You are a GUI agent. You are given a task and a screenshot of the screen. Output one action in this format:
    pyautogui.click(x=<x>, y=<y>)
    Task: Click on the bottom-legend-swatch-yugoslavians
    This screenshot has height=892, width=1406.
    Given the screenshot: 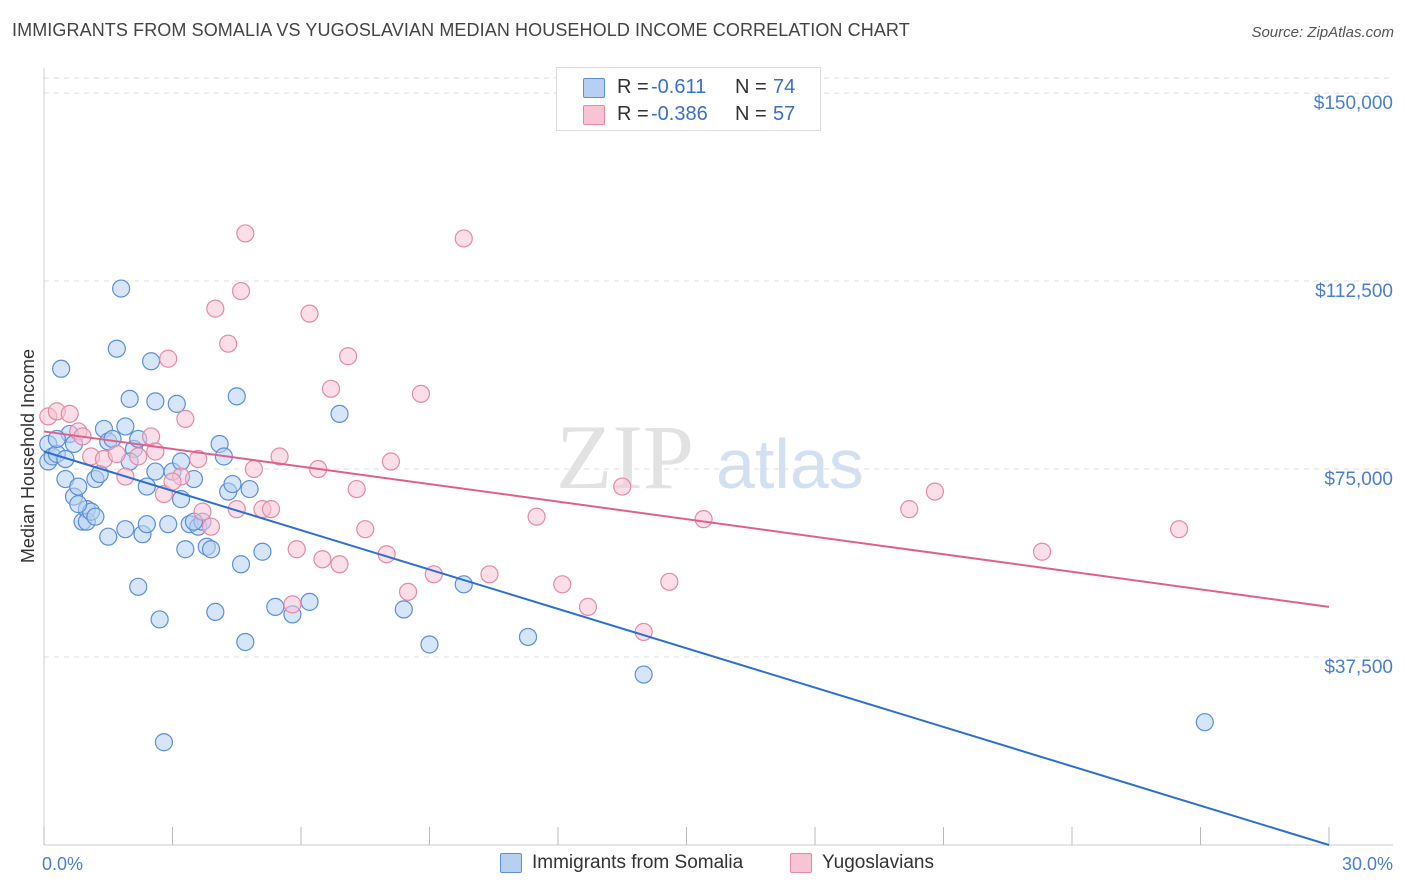 What is the action you would take?
    pyautogui.click(x=801, y=863)
    